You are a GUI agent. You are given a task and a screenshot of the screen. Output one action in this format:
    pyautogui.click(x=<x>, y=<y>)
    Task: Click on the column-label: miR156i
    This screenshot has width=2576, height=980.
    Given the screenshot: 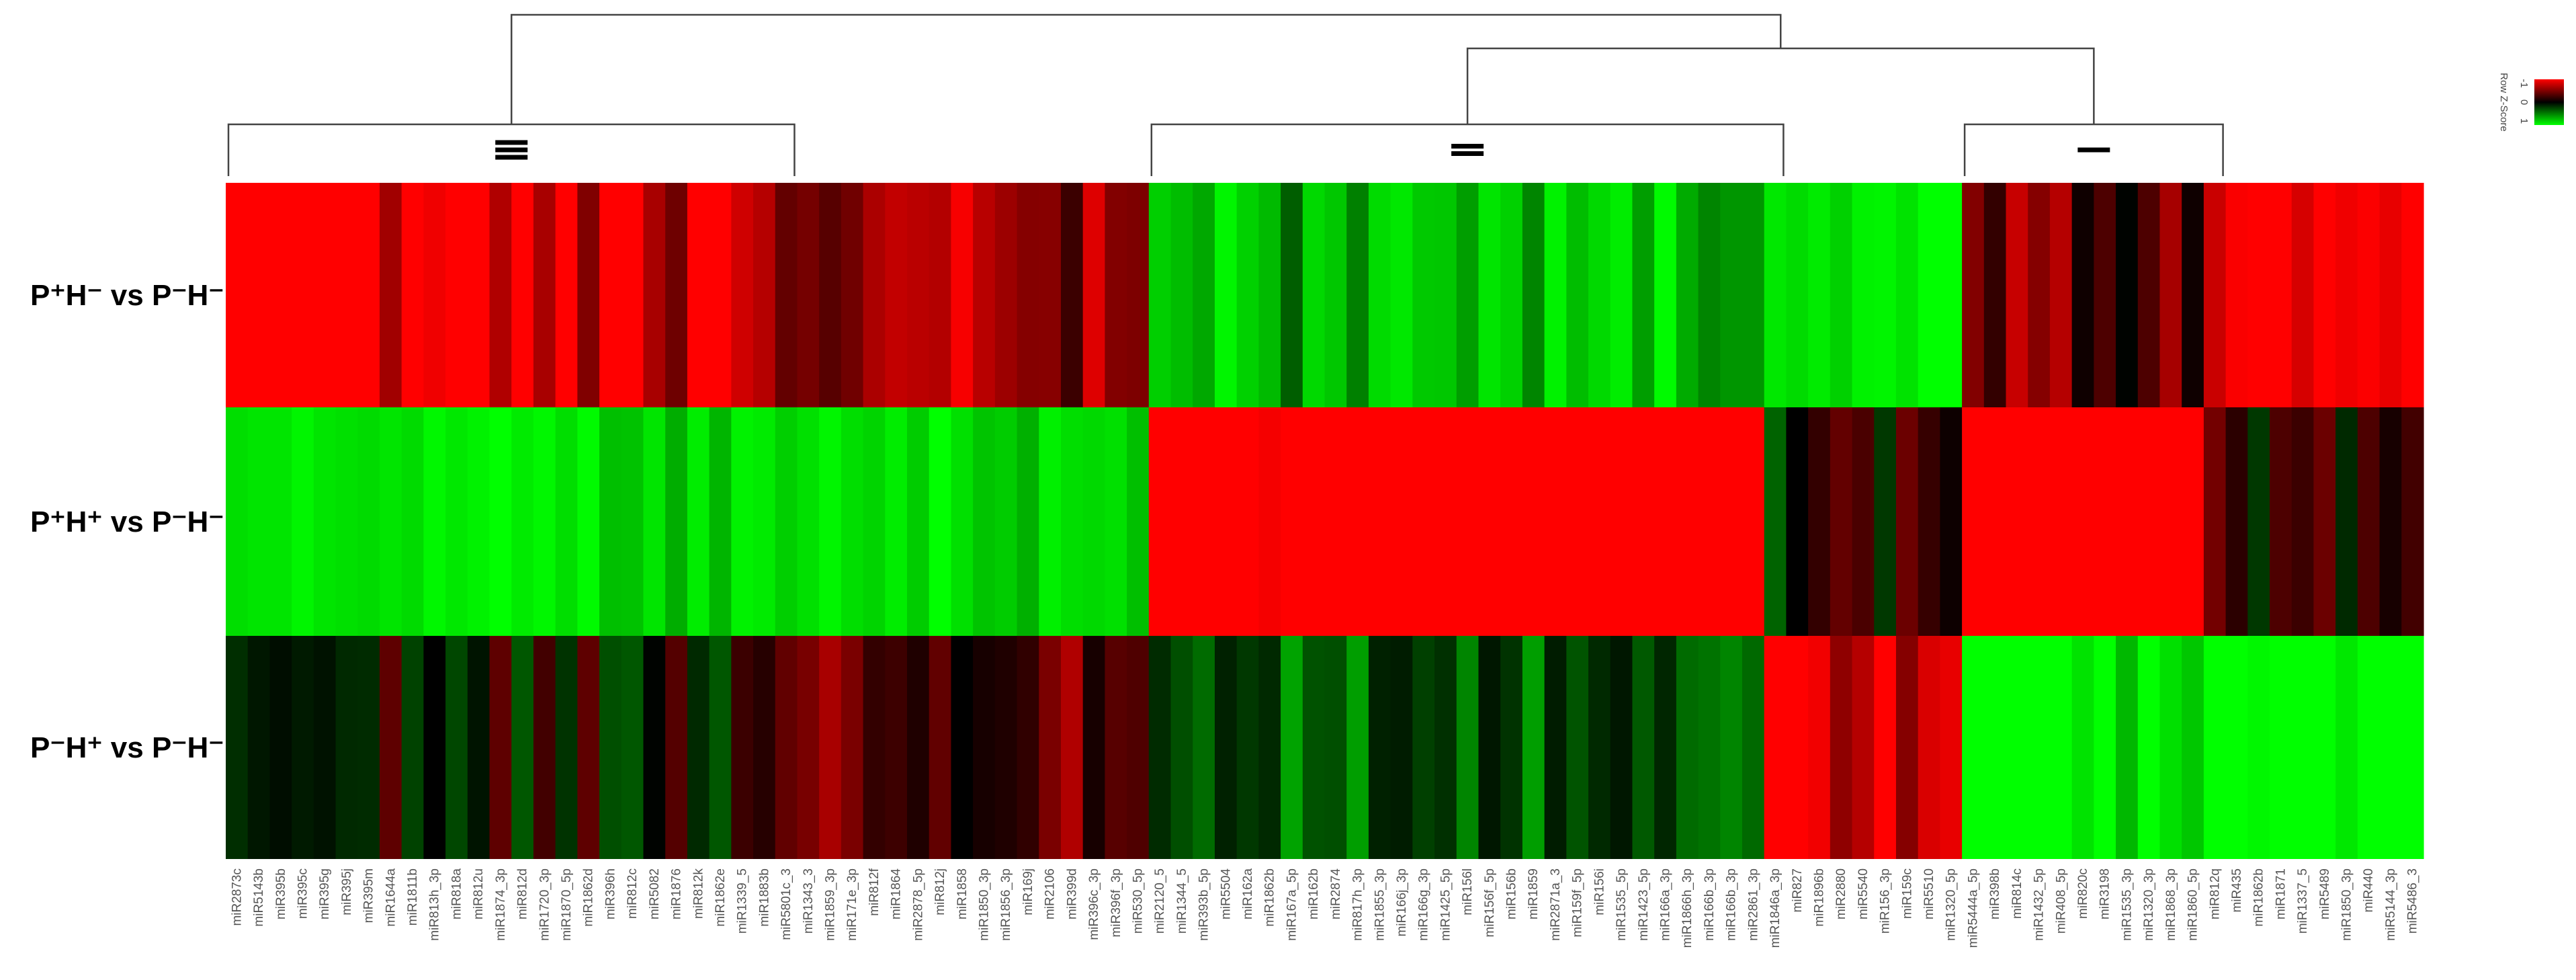 What is the action you would take?
    pyautogui.click(x=1599, y=891)
    